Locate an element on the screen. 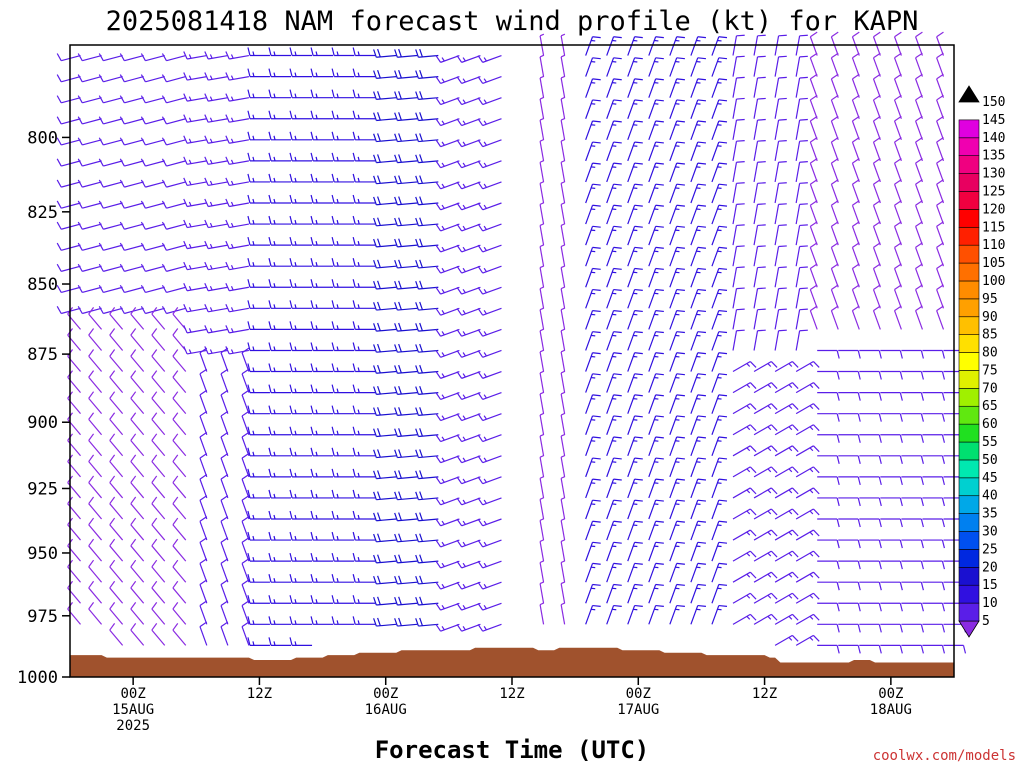  colorbar-label: 15 is located at coordinates (990, 585).